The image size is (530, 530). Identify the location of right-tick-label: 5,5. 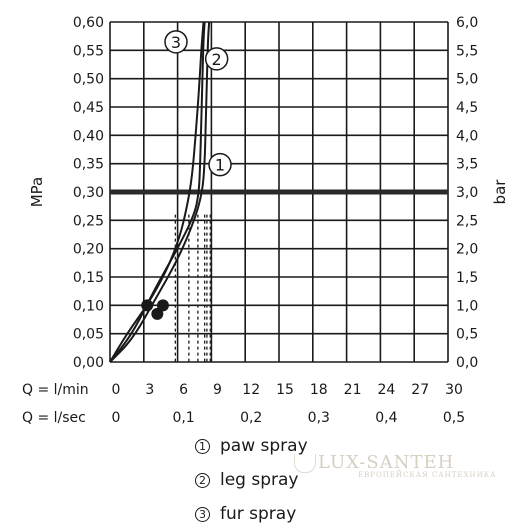
(467, 51).